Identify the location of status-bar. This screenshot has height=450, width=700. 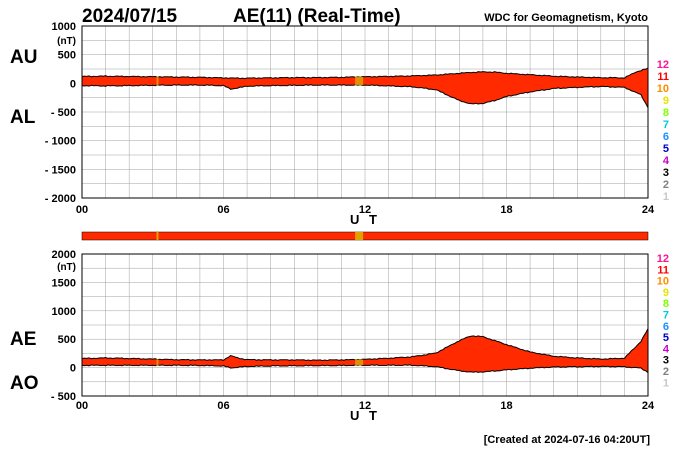
(365, 236).